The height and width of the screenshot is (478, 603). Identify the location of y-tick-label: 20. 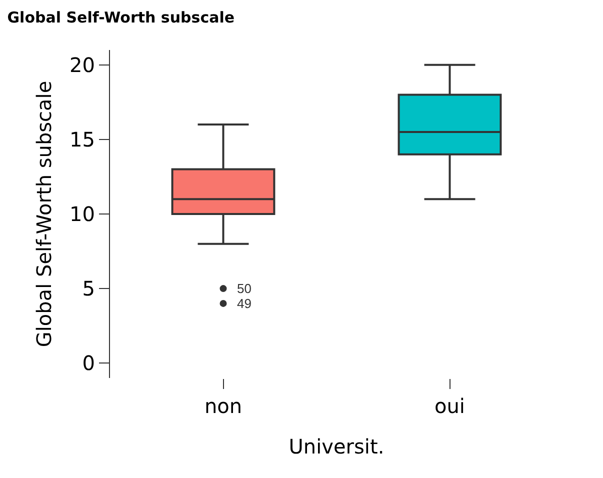
(82, 64).